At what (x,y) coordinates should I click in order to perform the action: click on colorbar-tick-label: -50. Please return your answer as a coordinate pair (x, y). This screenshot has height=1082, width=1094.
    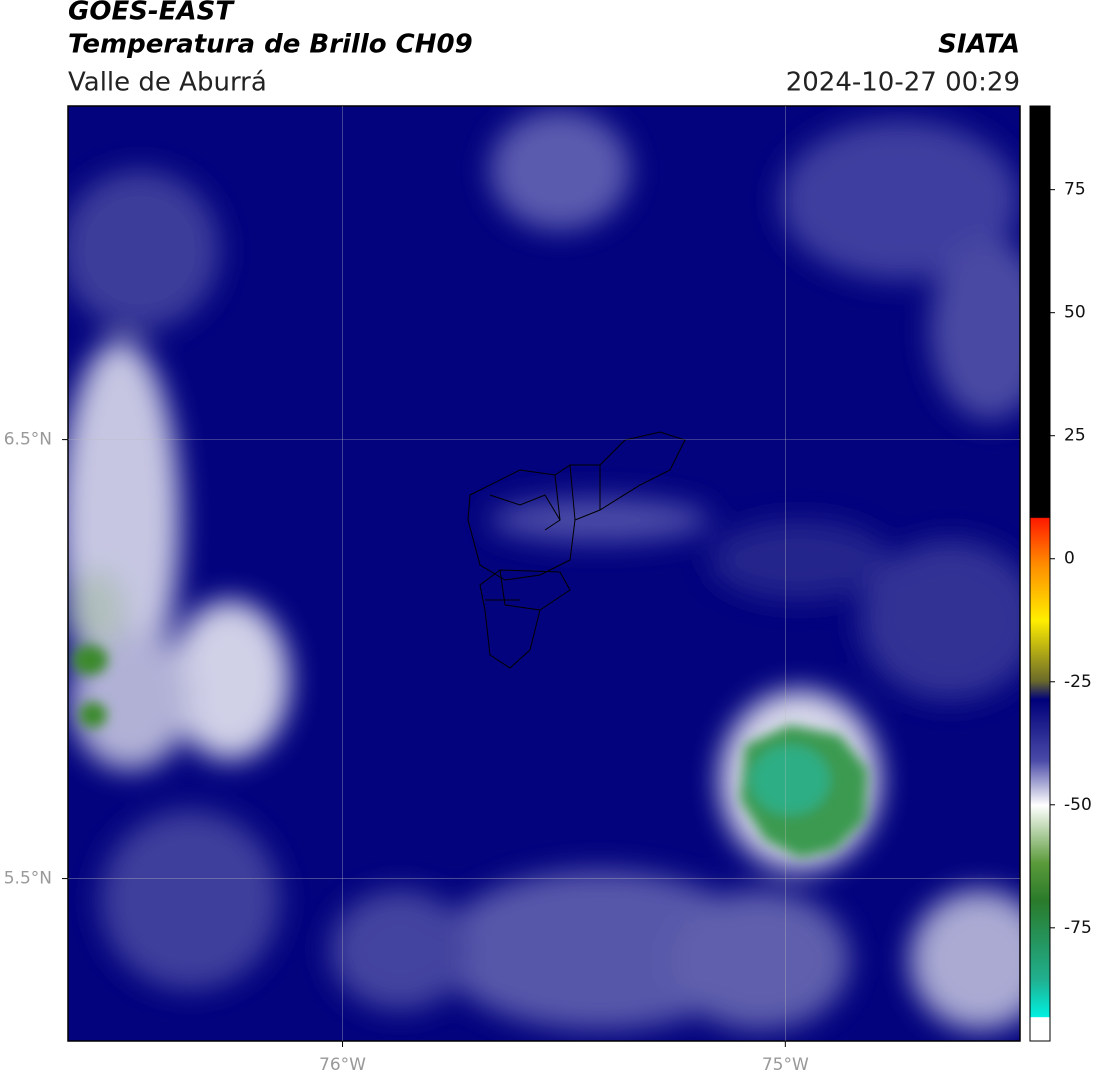
    Looking at the image, I should click on (1078, 805).